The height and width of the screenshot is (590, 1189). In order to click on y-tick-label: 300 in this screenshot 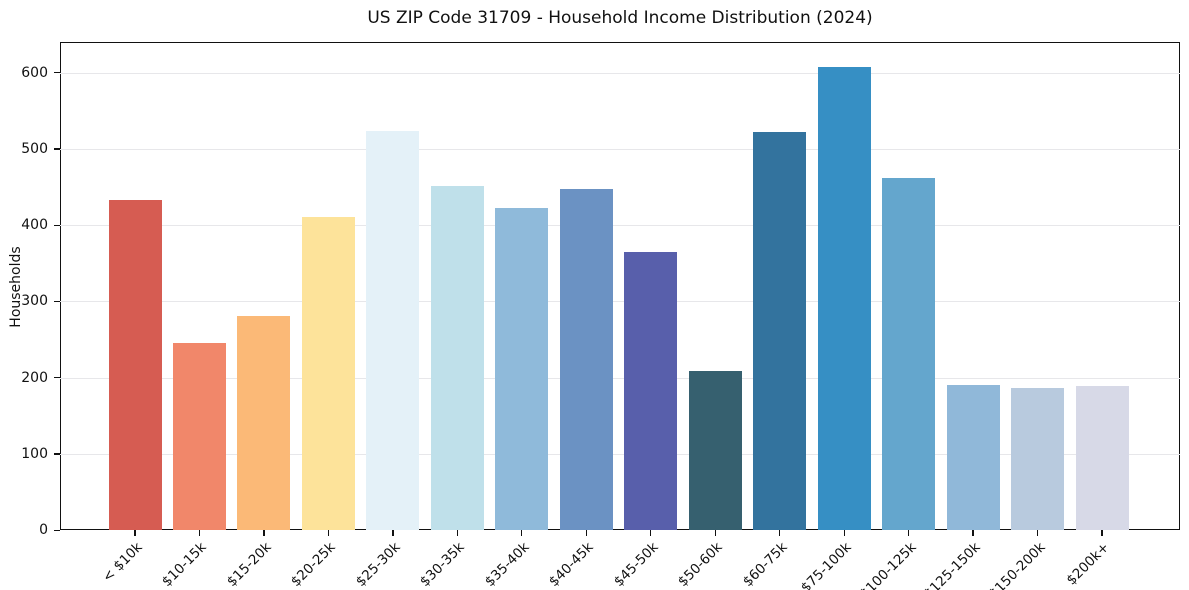, I will do `click(34, 301)`.